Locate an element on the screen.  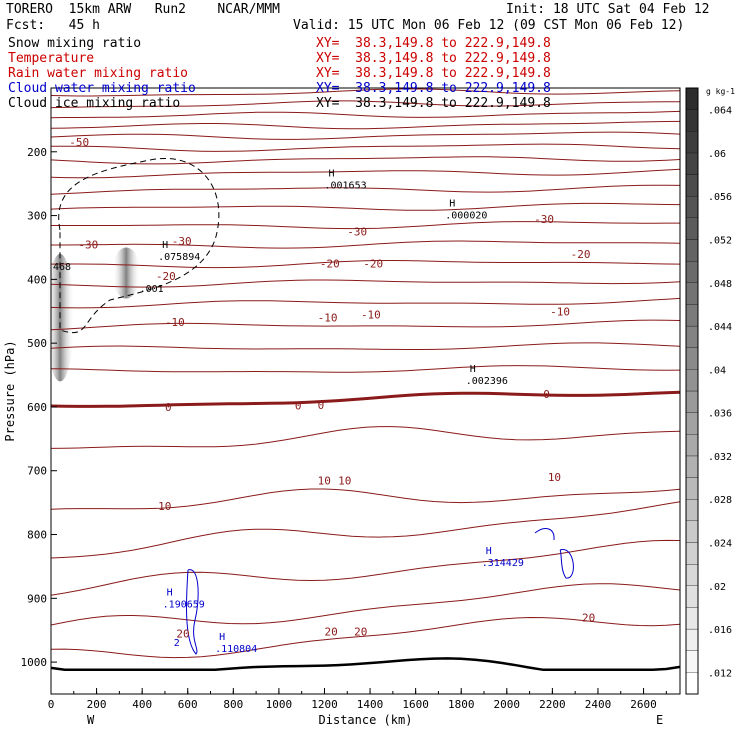
max-value-label: .000020 is located at coordinates (466, 215).